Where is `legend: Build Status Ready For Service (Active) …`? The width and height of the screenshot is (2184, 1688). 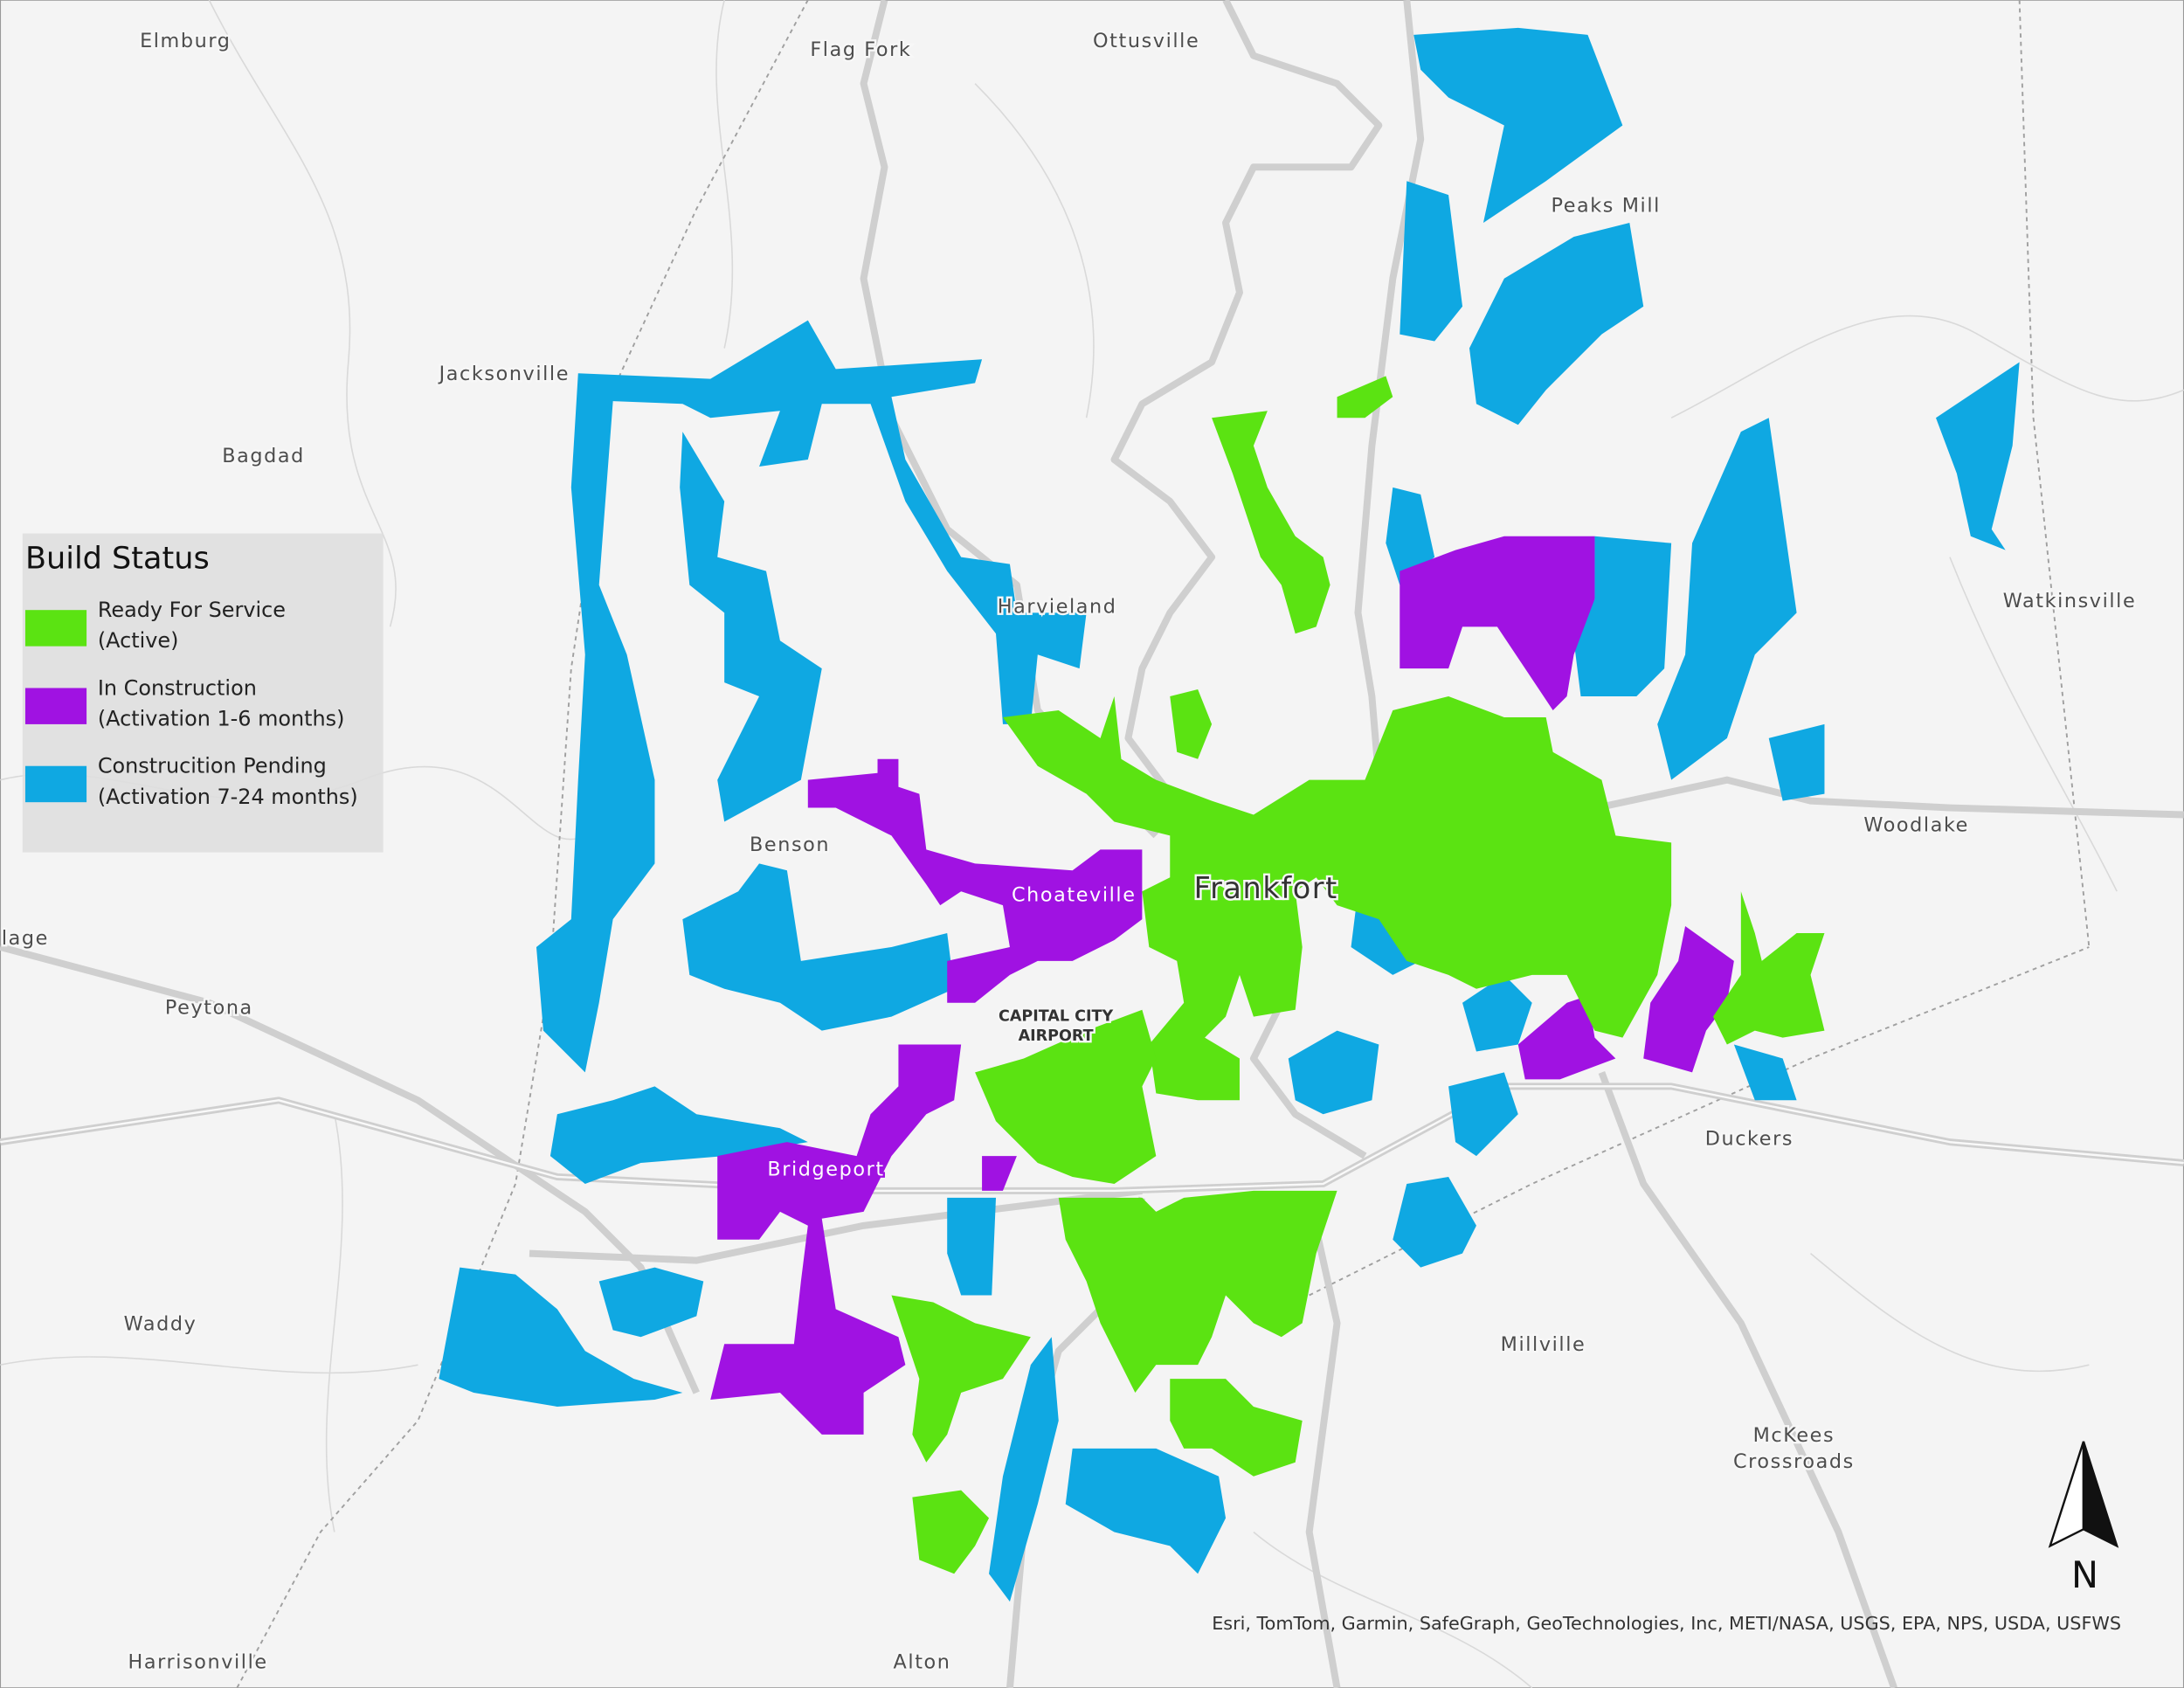 legend: Build Status Ready For Service (Active) … is located at coordinates (203, 693).